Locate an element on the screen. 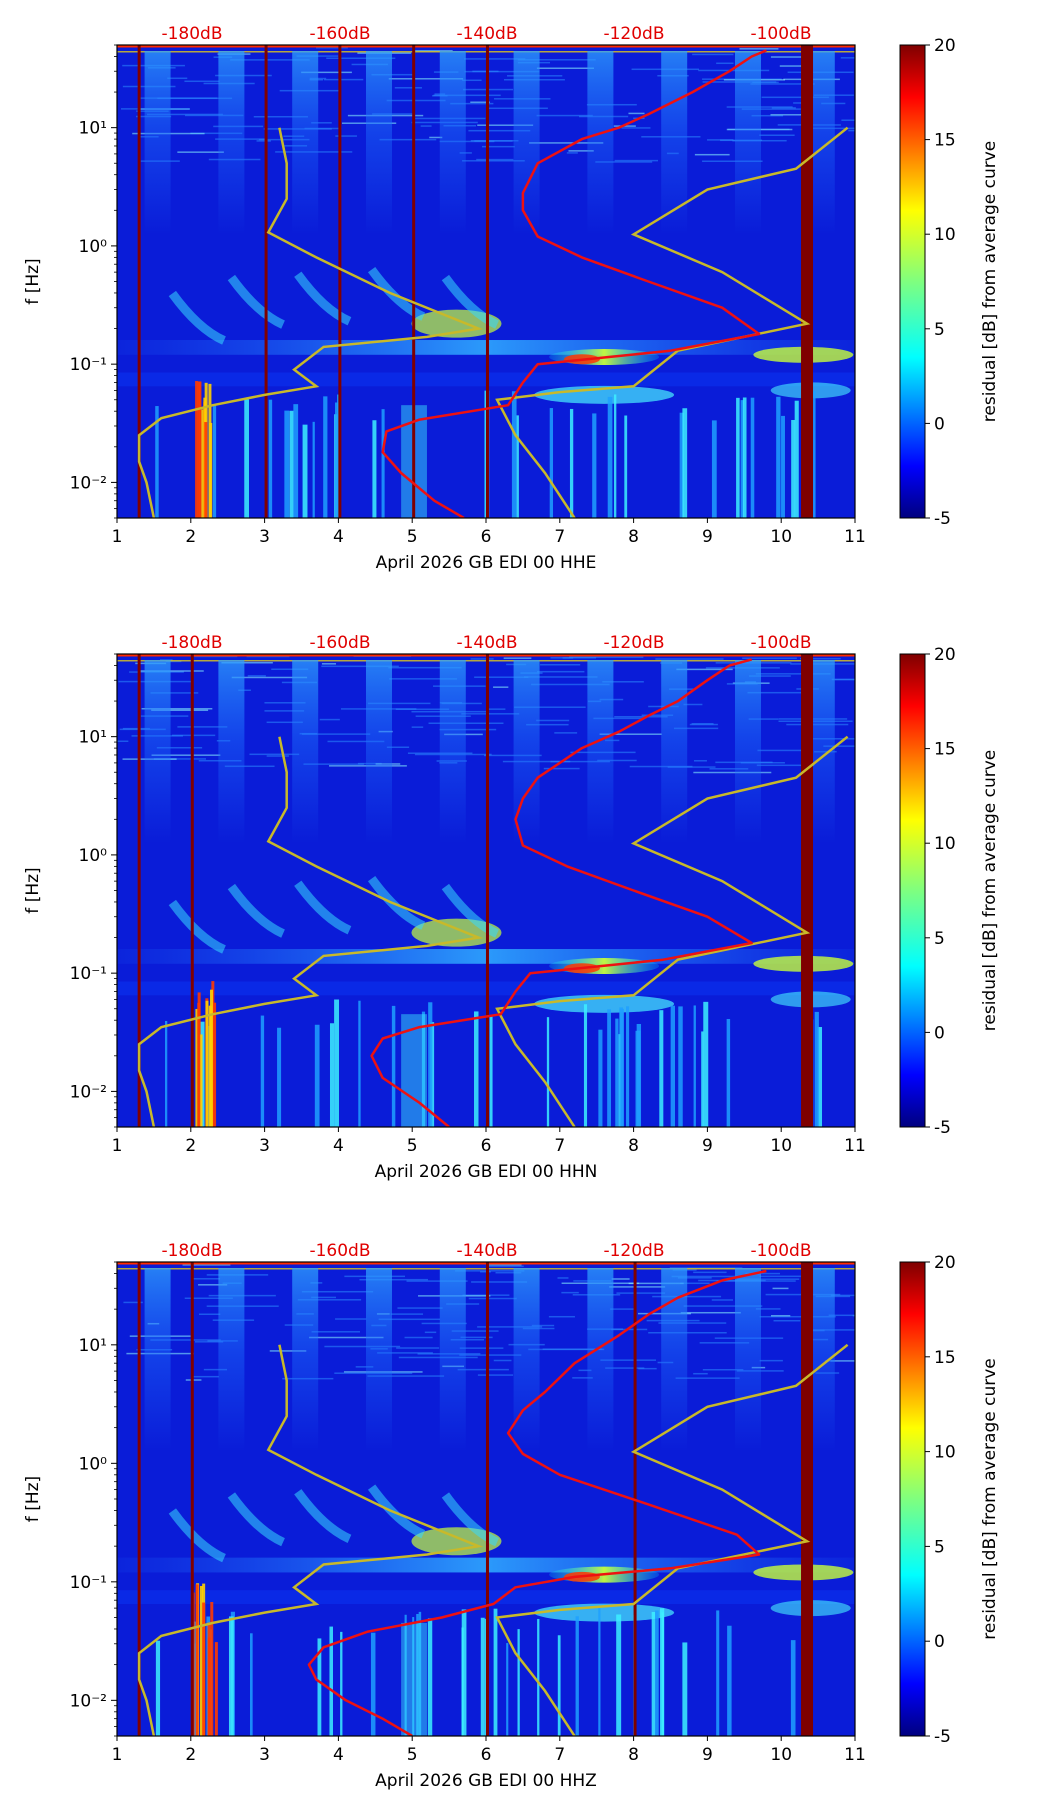  x-tick-label: 2 is located at coordinates (190, 537).